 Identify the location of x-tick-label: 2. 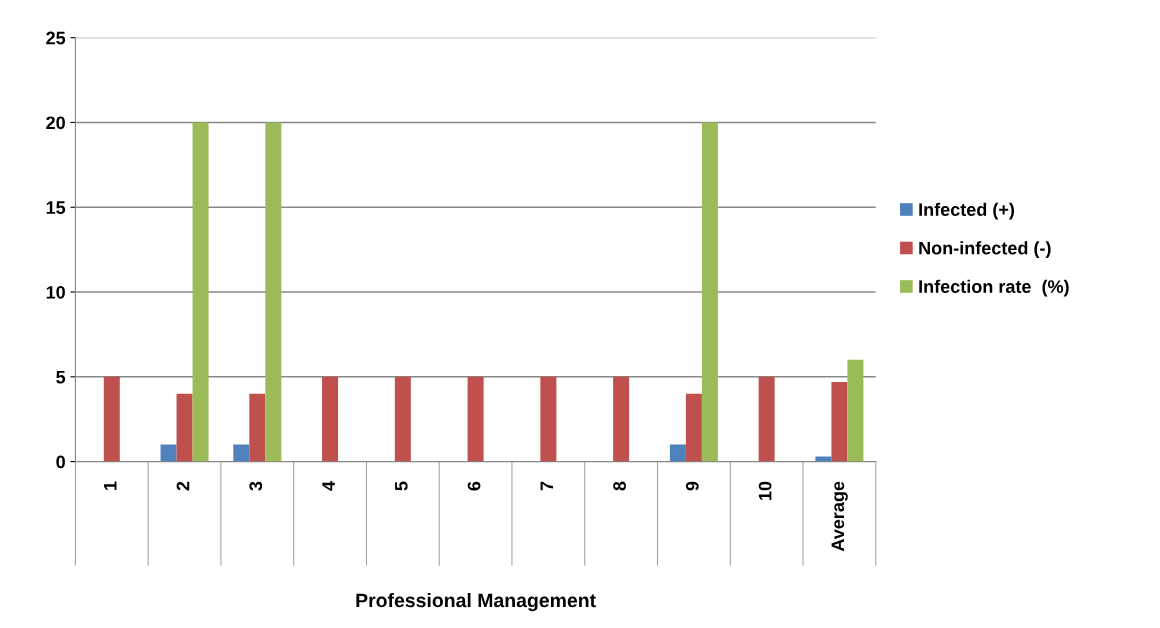
(183, 486).